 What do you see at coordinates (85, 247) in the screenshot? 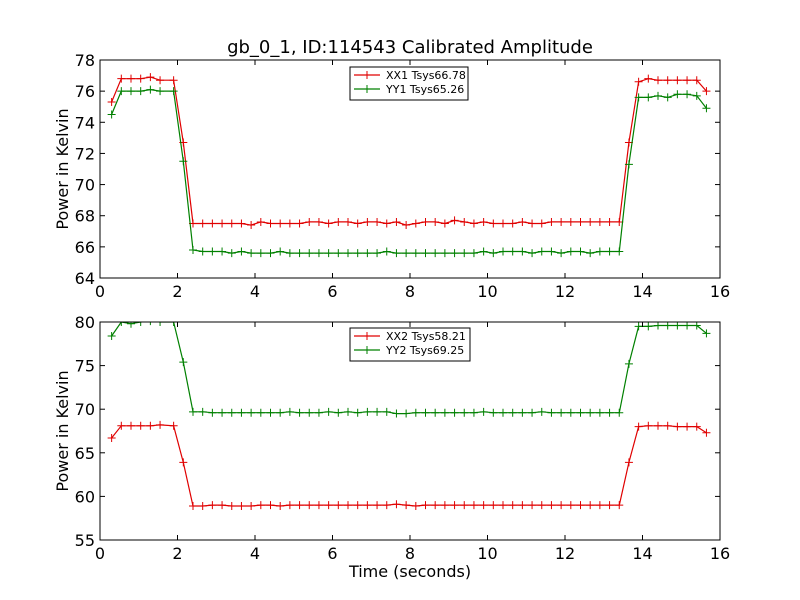
I see `y-tick-label: 66` at bounding box center [85, 247].